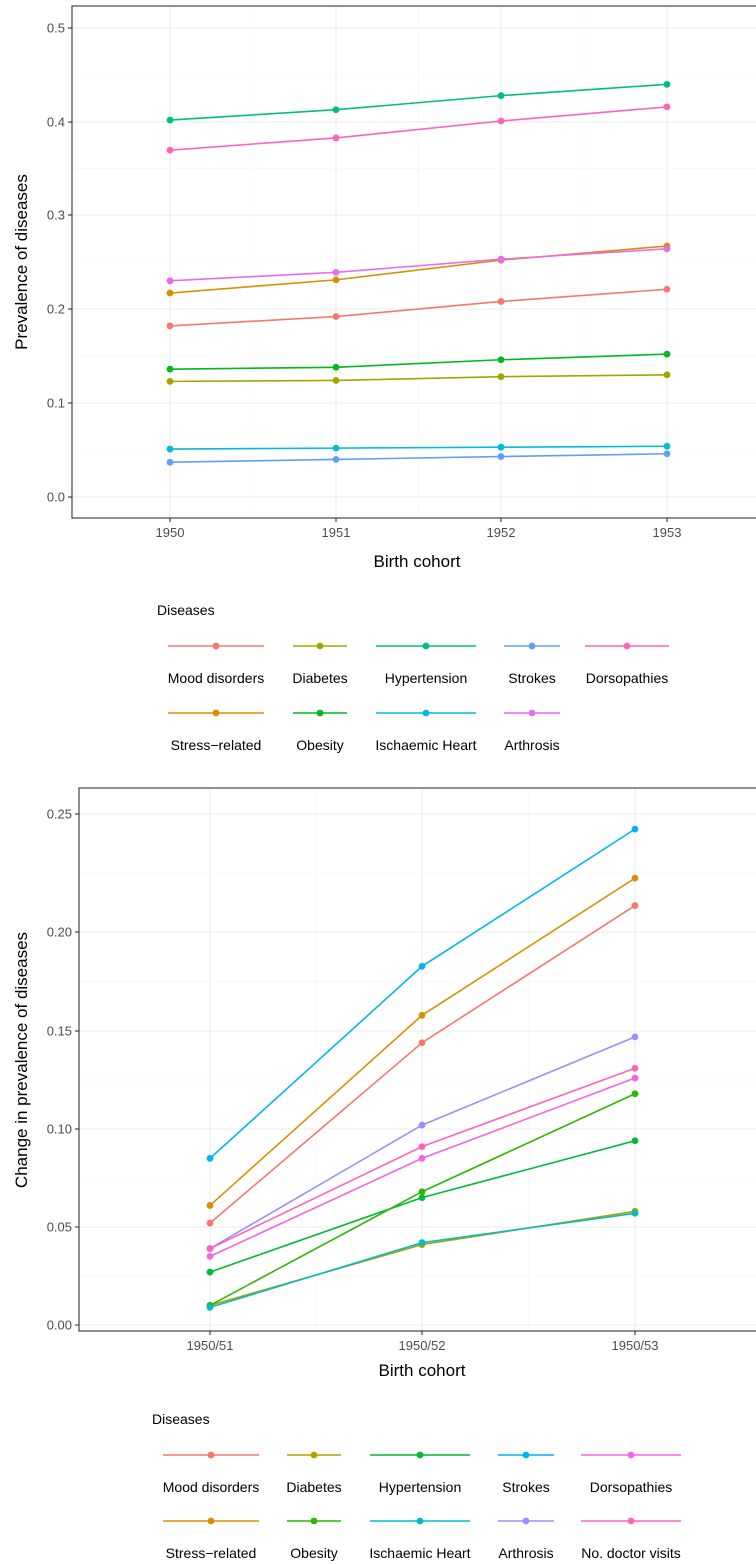 Image resolution: width=756 pixels, height=1564 pixels. I want to click on chart-2-y-tick-label: 0.10, so click(59, 1129).